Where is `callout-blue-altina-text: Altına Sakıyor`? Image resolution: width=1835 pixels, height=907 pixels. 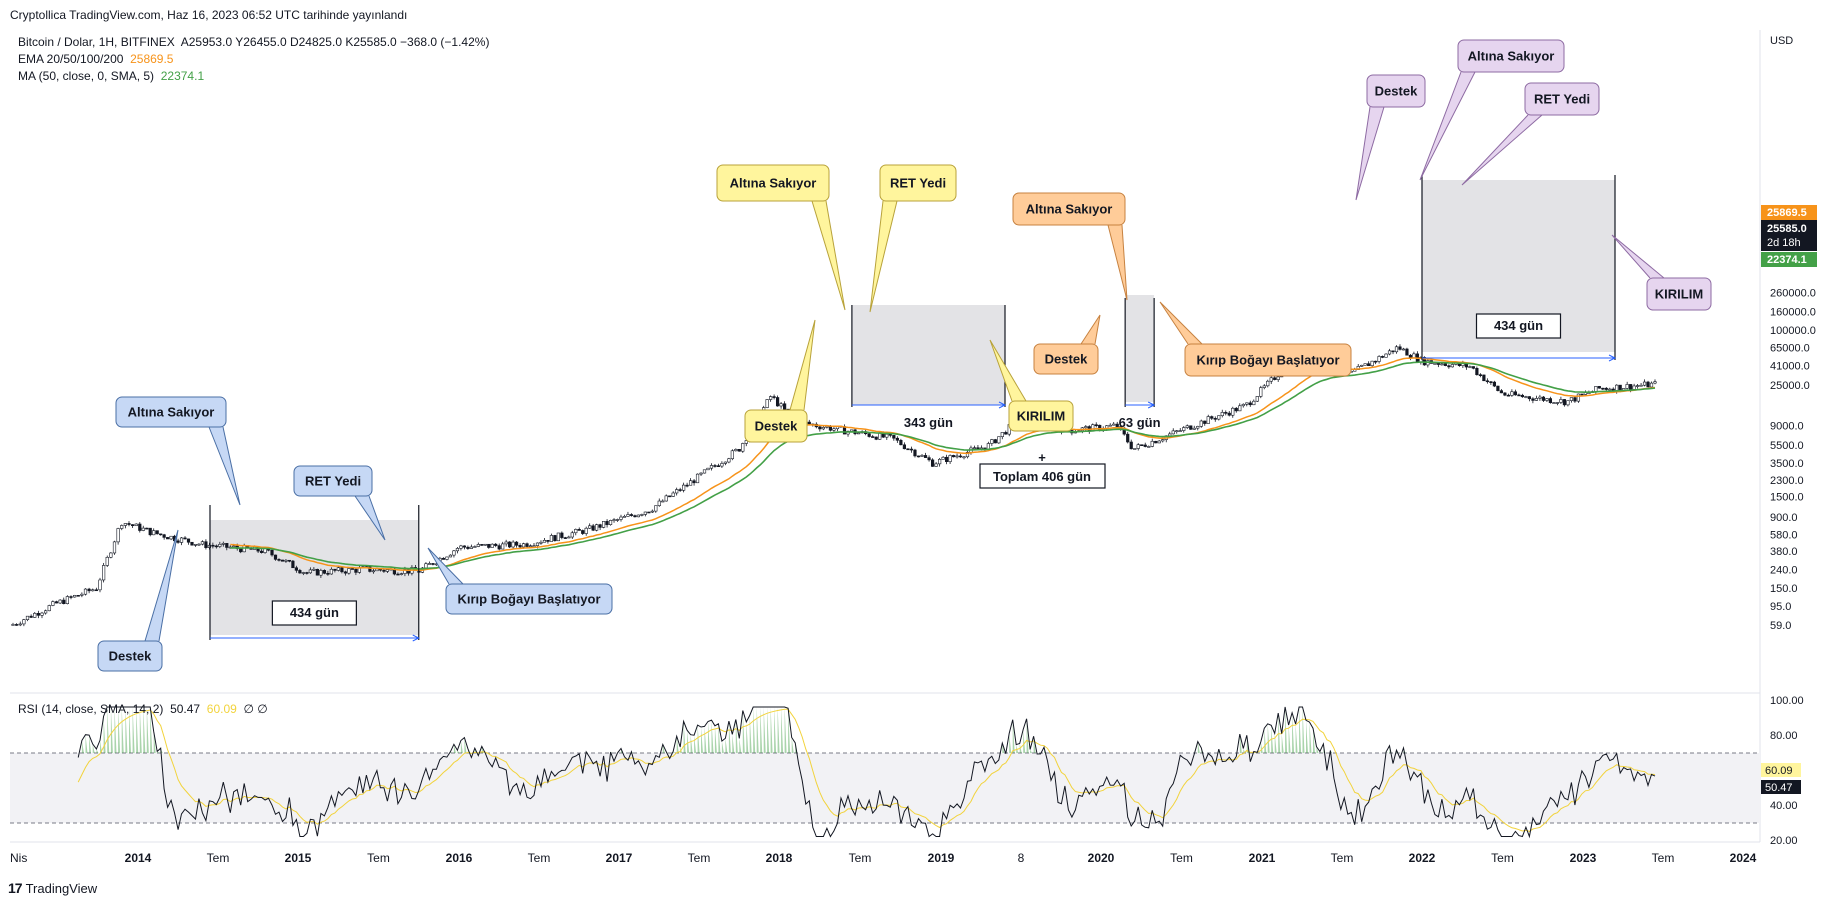 callout-blue-altina-text: Altına Sakıyor is located at coordinates (171, 412).